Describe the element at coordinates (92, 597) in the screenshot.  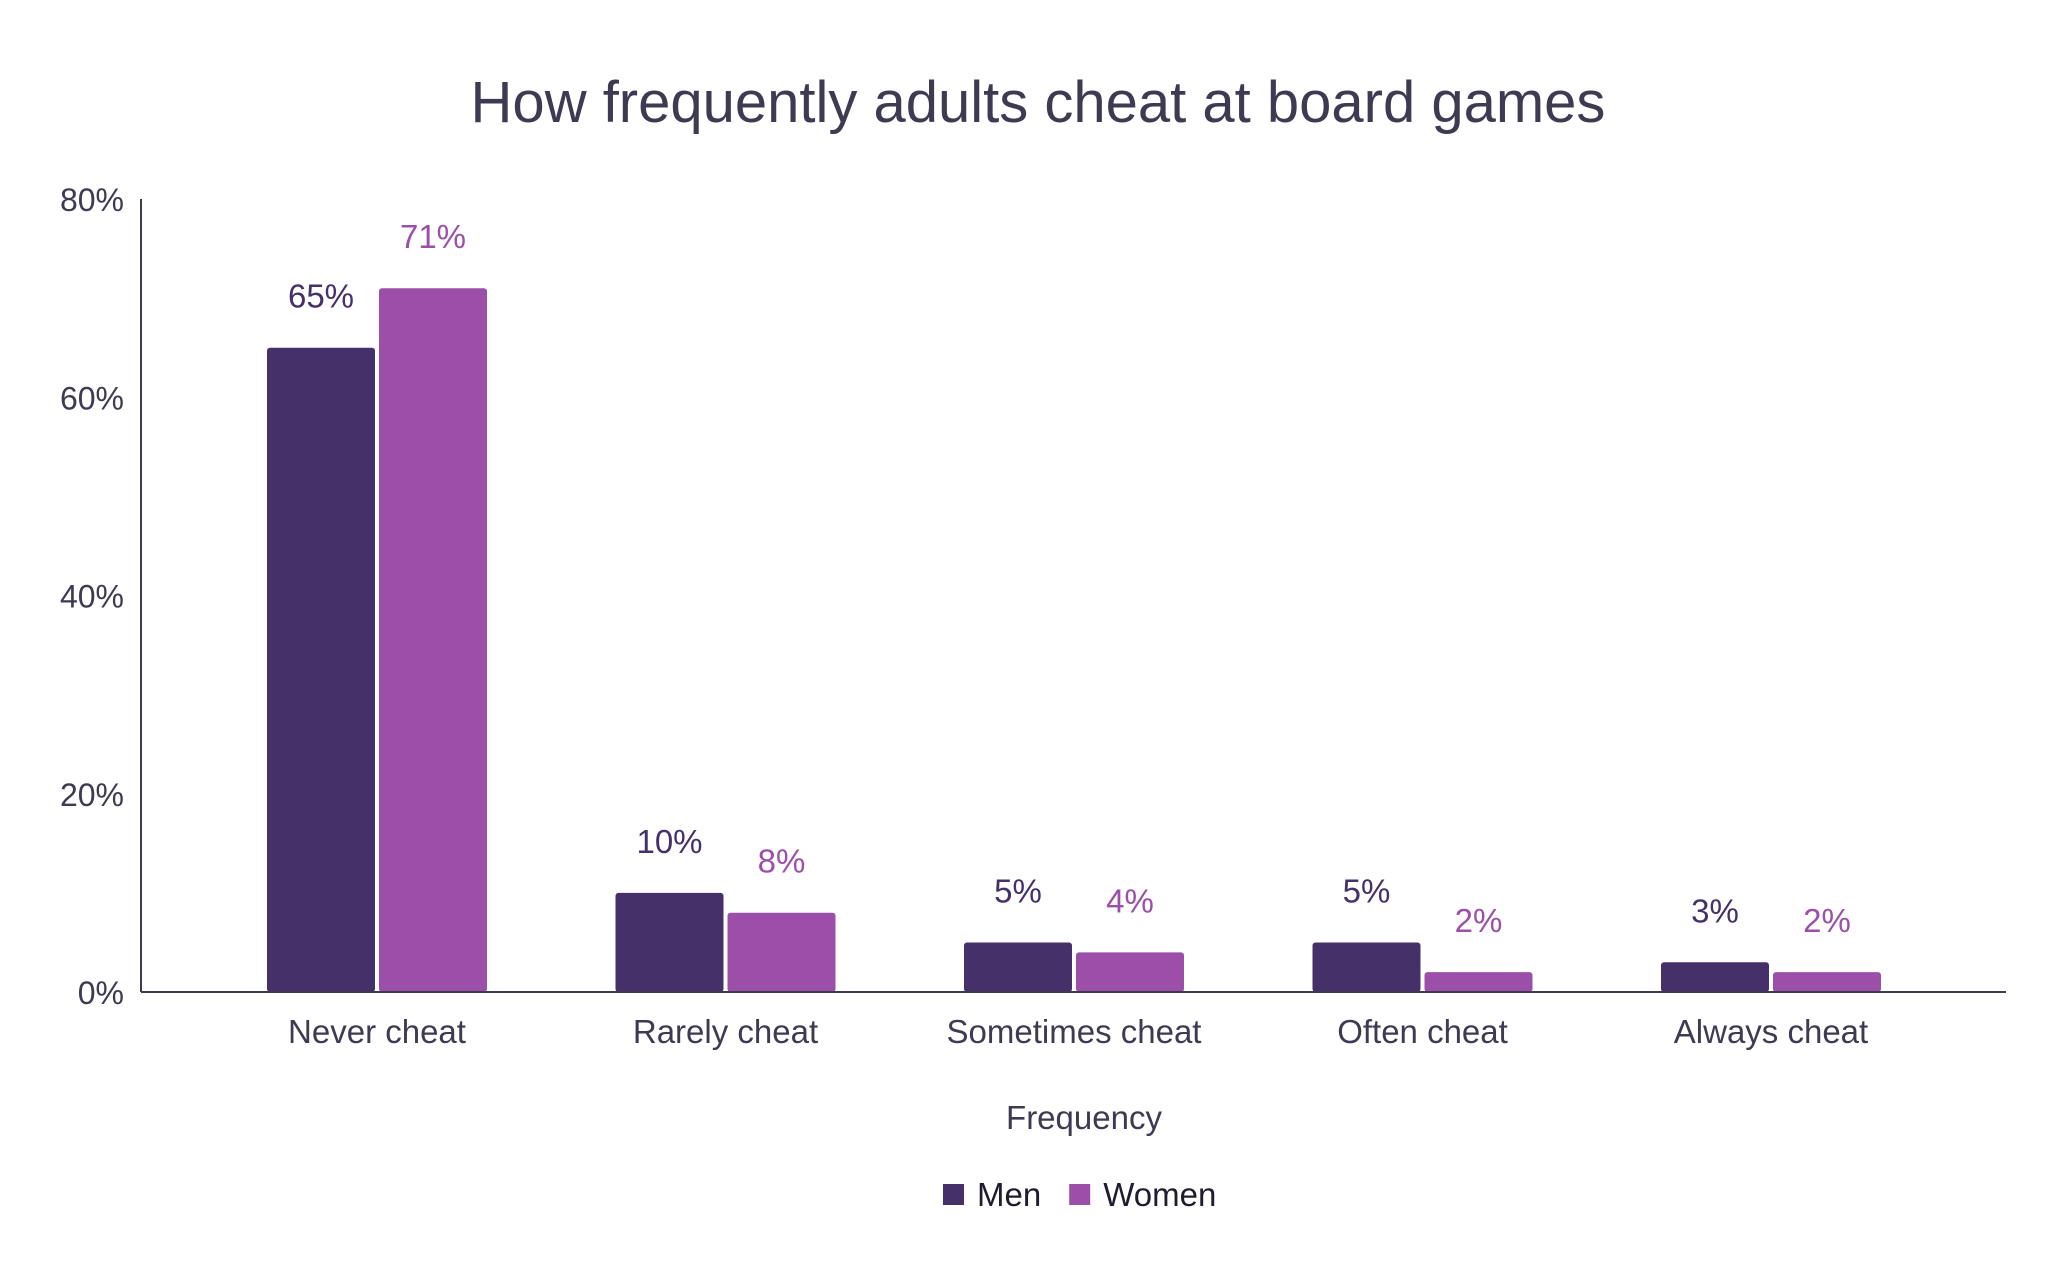
I see `y-tick-label: 40%` at that location.